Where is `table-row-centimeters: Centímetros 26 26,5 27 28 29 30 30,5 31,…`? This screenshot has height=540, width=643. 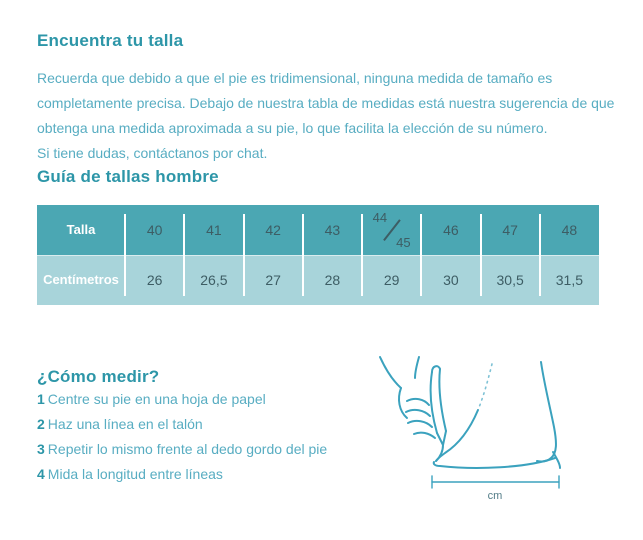 table-row-centimeters: Centímetros 26 26,5 27 28 29 30 30,5 31,… is located at coordinates (318, 279).